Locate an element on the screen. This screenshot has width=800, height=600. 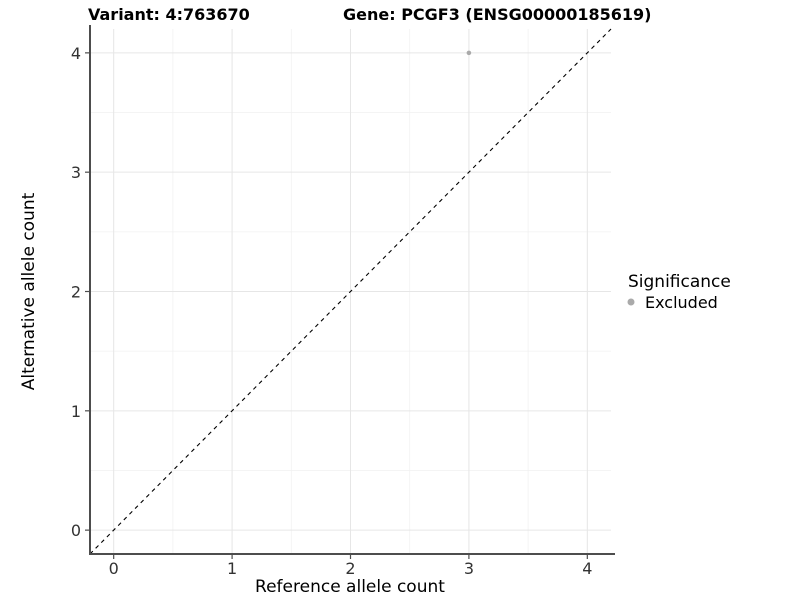
legend-key-dot is located at coordinates (631, 302).